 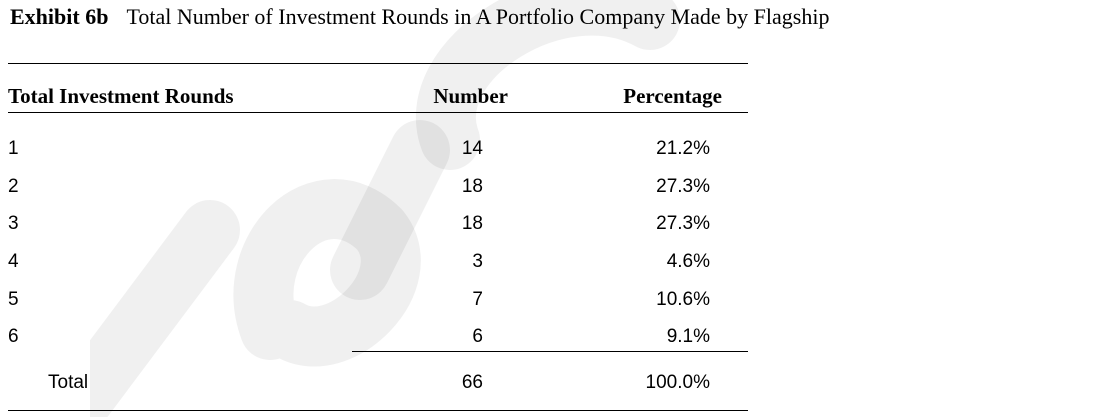 I want to click on cell-percentage: 4.6%, so click(x=688, y=261).